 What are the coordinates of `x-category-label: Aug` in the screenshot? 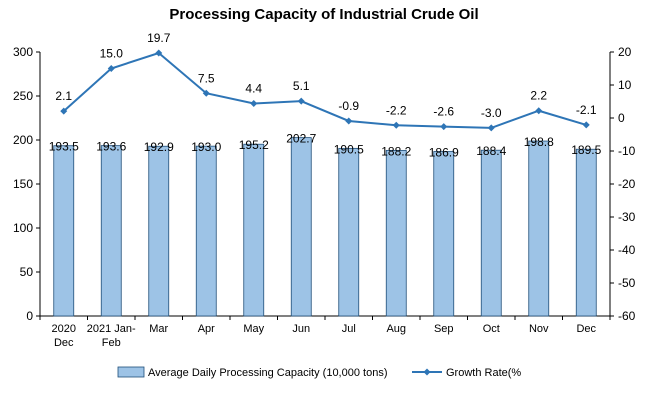 It's located at (396, 329).